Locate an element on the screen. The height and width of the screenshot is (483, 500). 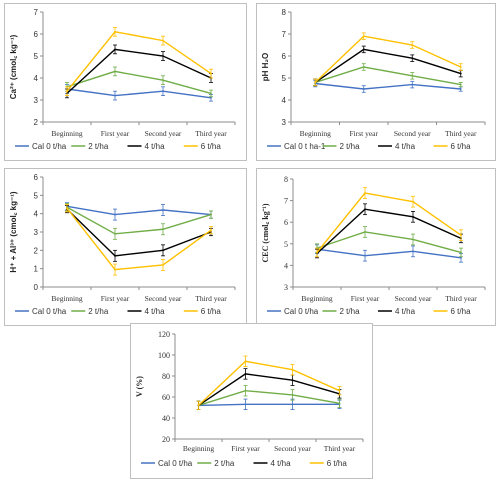
y-tick-label: 4 is located at coordinates (36, 214).